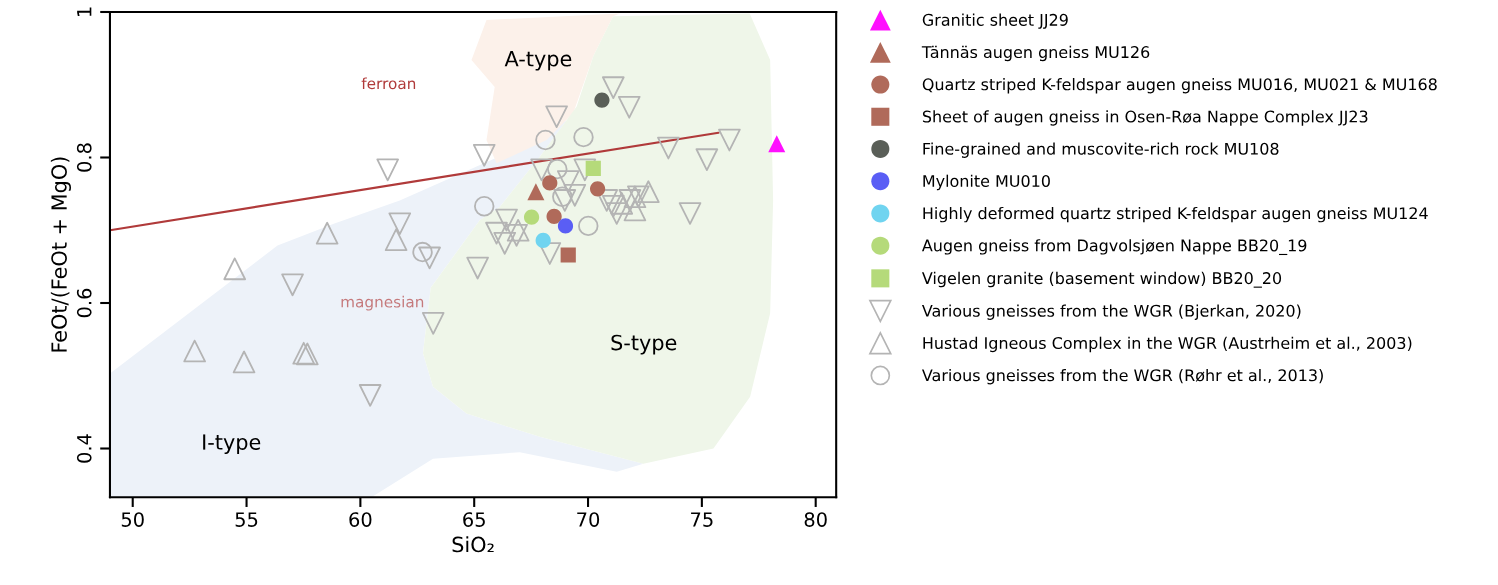 The height and width of the screenshot is (585, 1498). What do you see at coordinates (388, 83) in the screenshot?
I see `annotation: ferroan` at bounding box center [388, 83].